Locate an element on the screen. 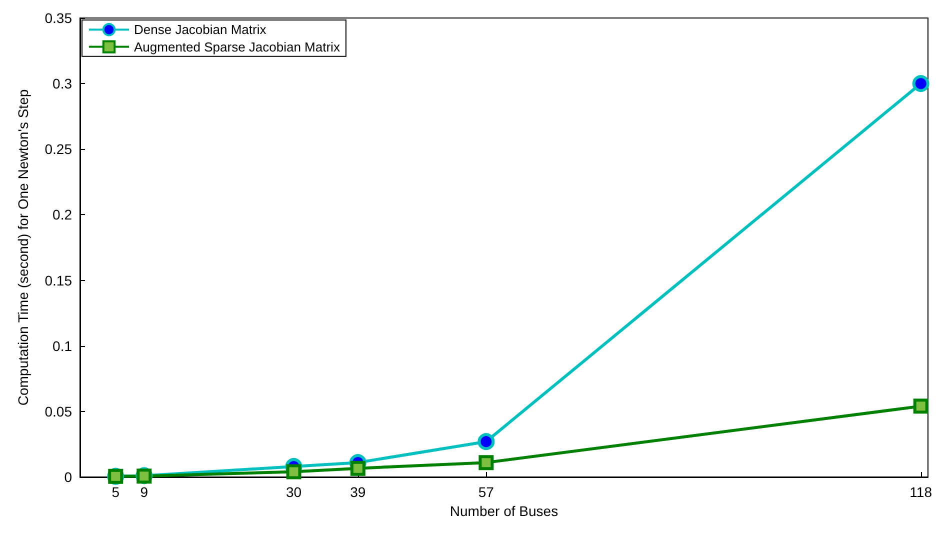 This screenshot has height=533, width=943. y-tick-label: 0.25 is located at coordinates (58, 149).